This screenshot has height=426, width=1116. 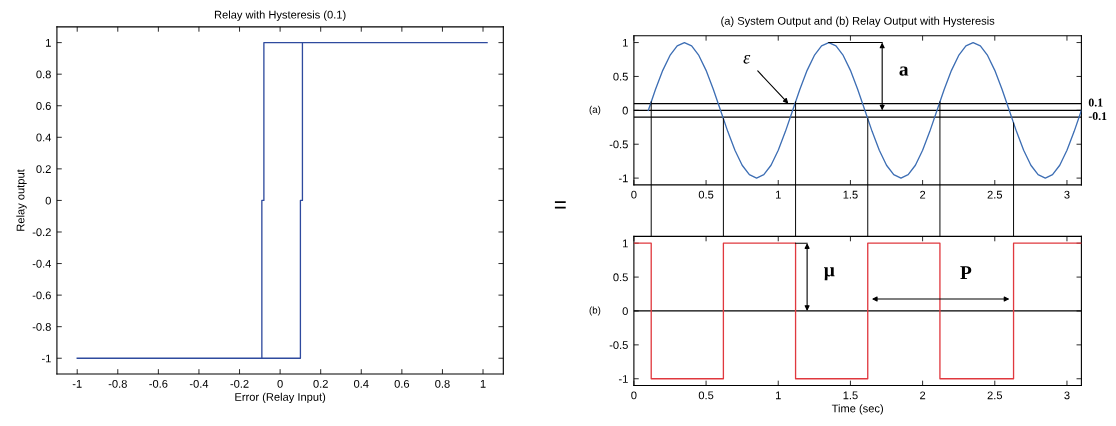 What do you see at coordinates (595, 110) in the screenshot?
I see `y-axis-title: (a)` at bounding box center [595, 110].